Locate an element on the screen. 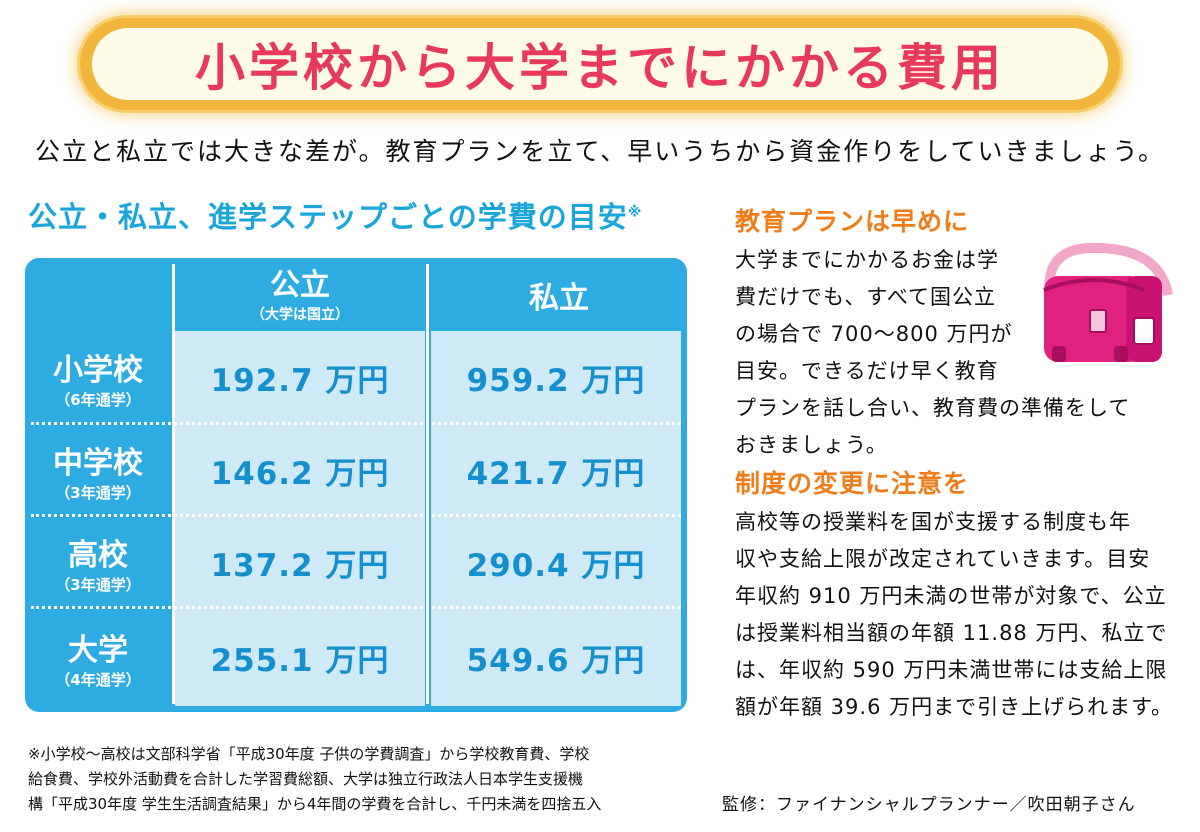 This screenshot has width=1200, height=832. table-heading: 公立・私立、進学ステップごとの学費の目安※ is located at coordinates (335, 215).